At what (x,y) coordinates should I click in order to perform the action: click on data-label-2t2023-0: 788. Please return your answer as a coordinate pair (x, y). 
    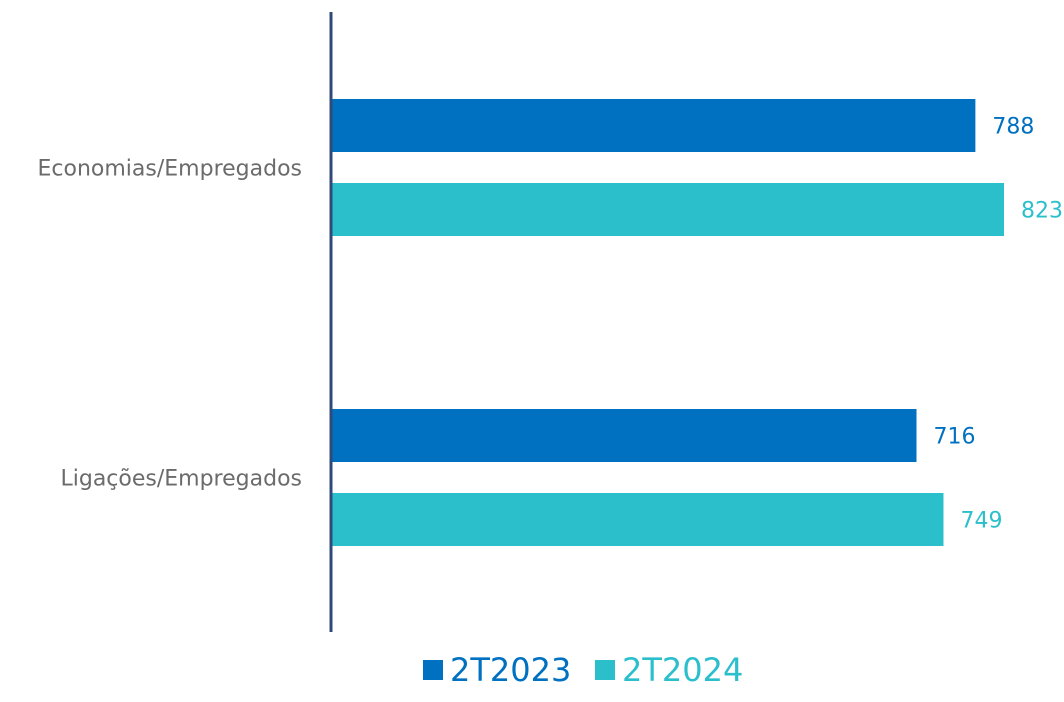
    Looking at the image, I should click on (1013, 127).